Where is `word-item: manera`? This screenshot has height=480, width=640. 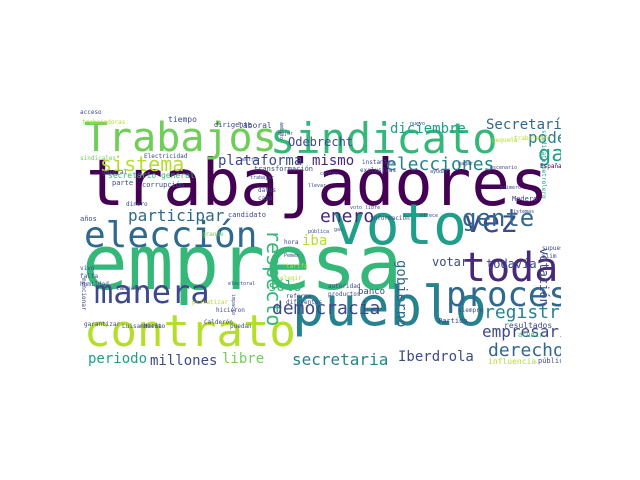 word-item: manera is located at coordinates (152, 292).